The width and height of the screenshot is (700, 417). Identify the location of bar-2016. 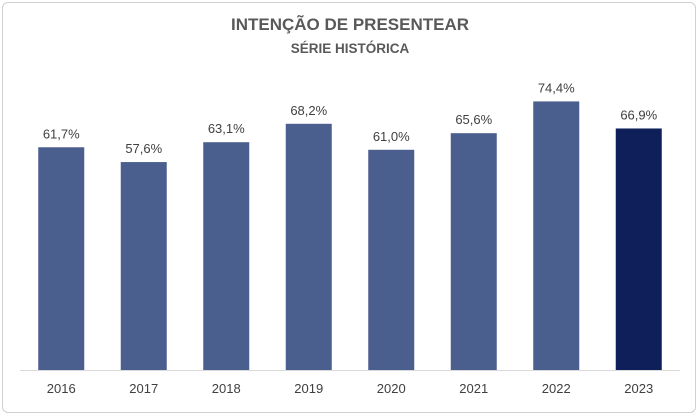
(61, 258).